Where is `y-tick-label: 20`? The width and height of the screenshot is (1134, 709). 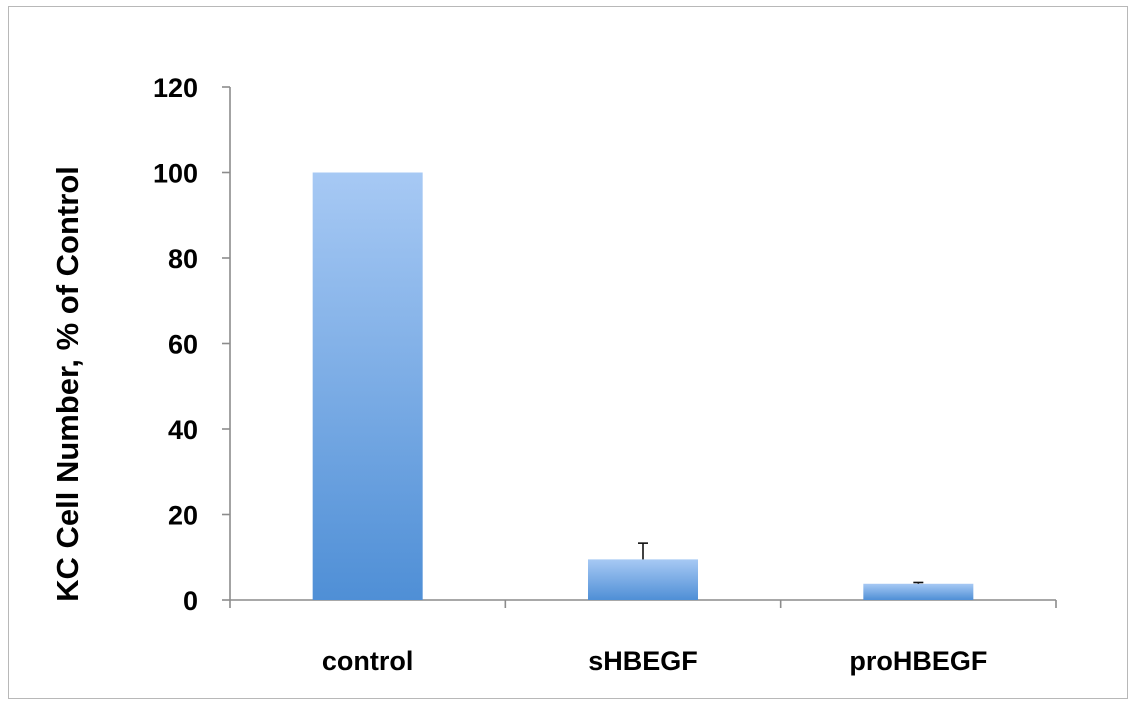
y-tick-label: 20 is located at coordinates (183, 516).